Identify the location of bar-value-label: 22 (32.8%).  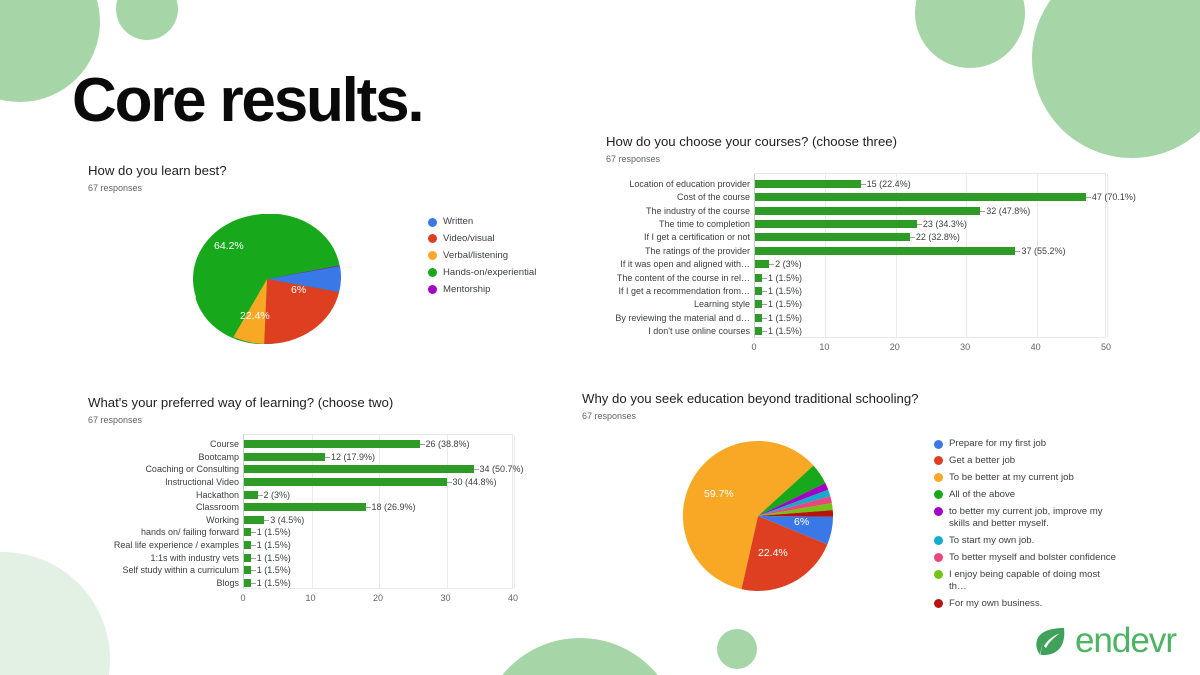
(937, 237).